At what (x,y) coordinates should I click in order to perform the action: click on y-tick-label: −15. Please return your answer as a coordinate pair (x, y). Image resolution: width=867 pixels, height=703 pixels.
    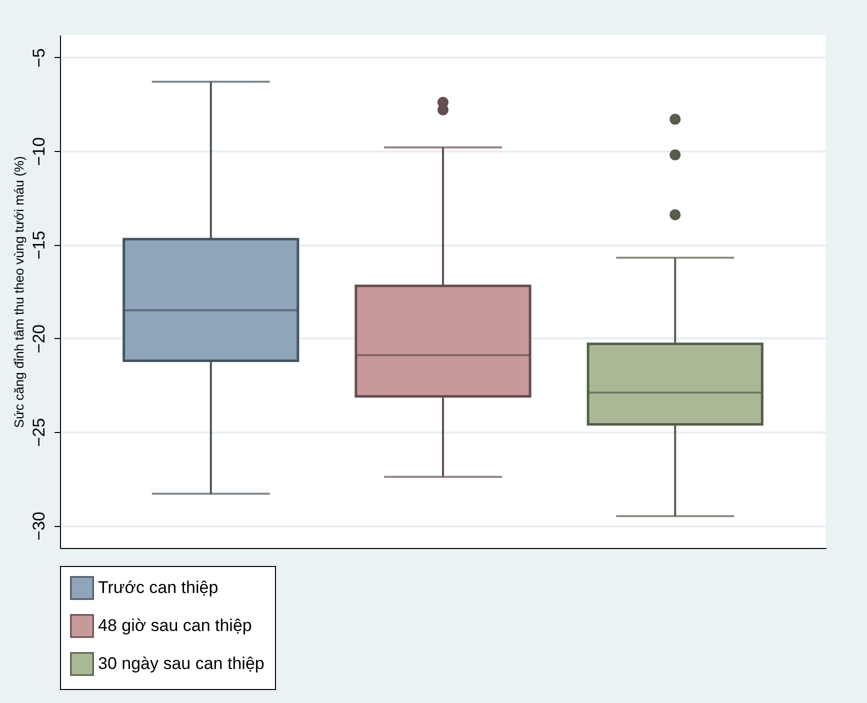
    Looking at the image, I should click on (39, 245).